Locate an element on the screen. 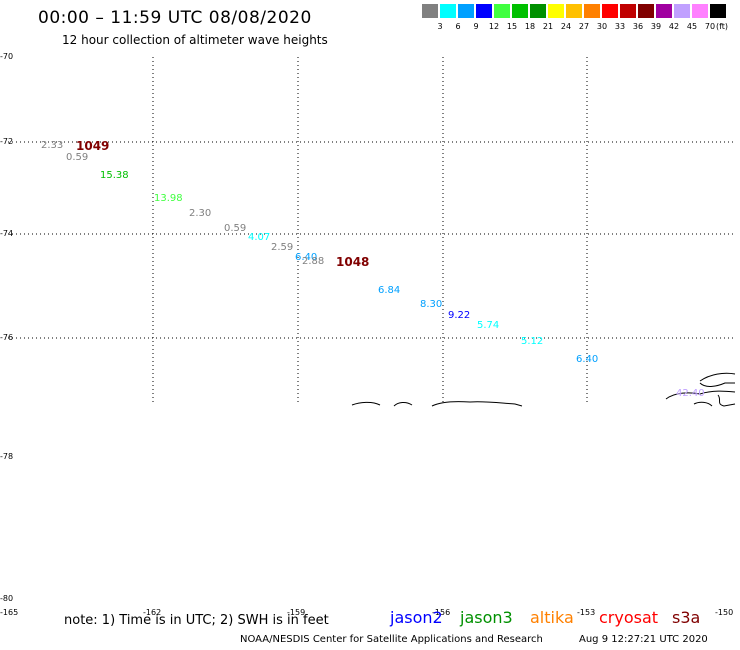 Image resolution: width=740 pixels, height=650 pixels. lon-label: -165 is located at coordinates (9, 612).